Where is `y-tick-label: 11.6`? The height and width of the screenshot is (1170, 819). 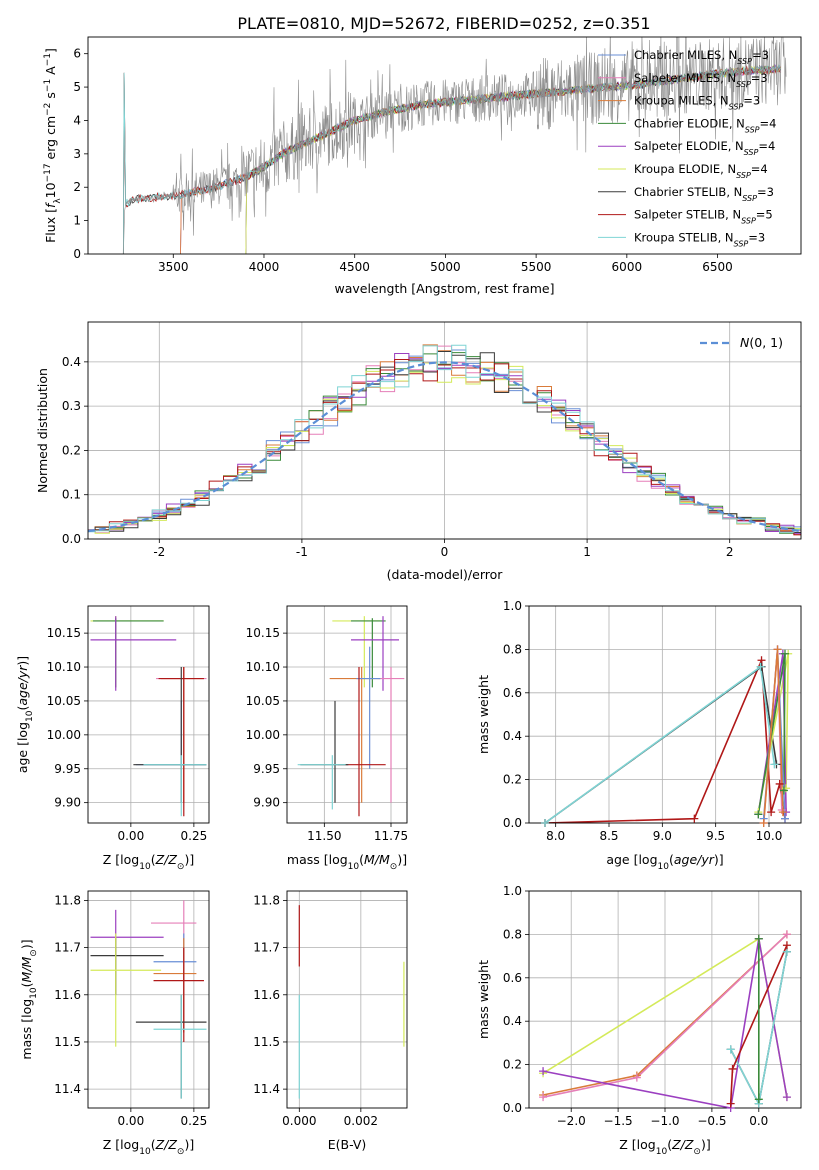 y-tick-label: 11.6 is located at coordinates (266, 995).